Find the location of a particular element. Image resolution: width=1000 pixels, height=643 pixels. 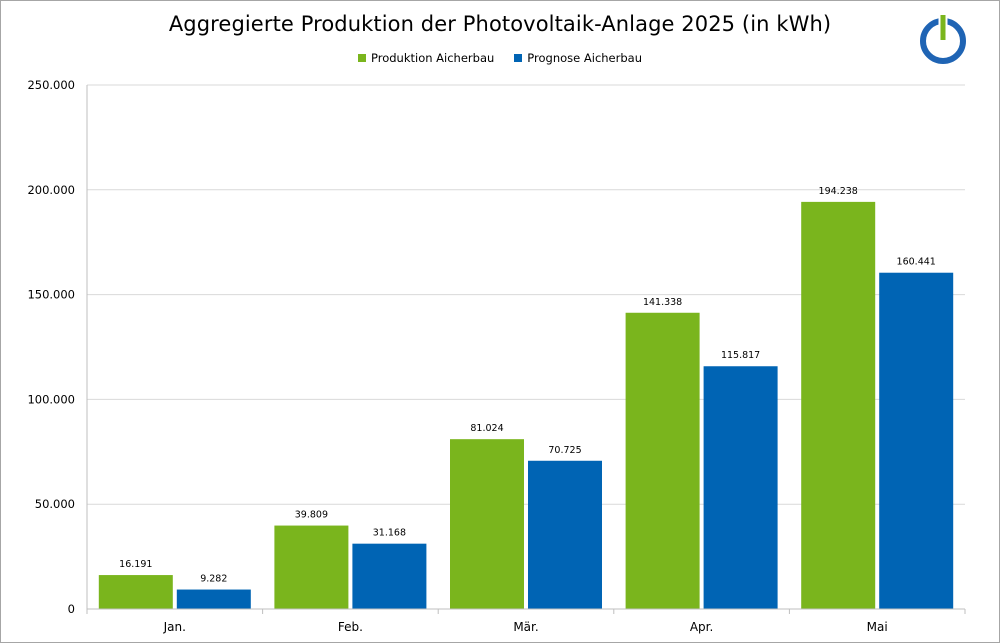

x-tick-label: Mär. is located at coordinates (525, 627).